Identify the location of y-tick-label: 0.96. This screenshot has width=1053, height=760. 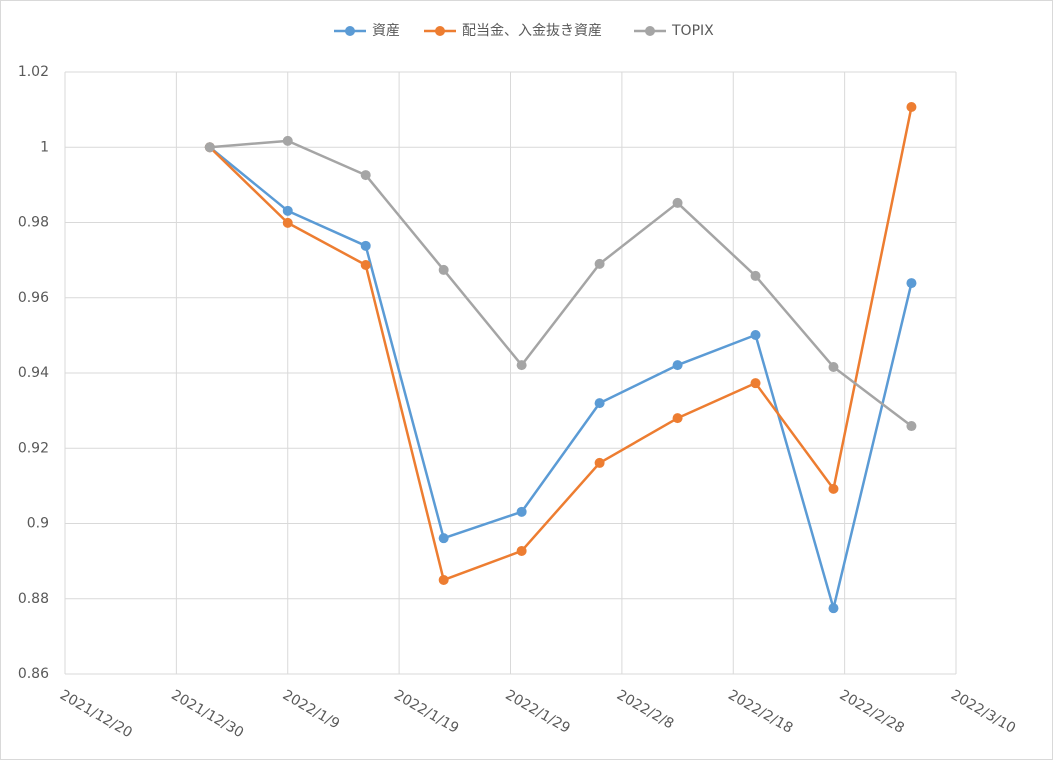
(33, 298).